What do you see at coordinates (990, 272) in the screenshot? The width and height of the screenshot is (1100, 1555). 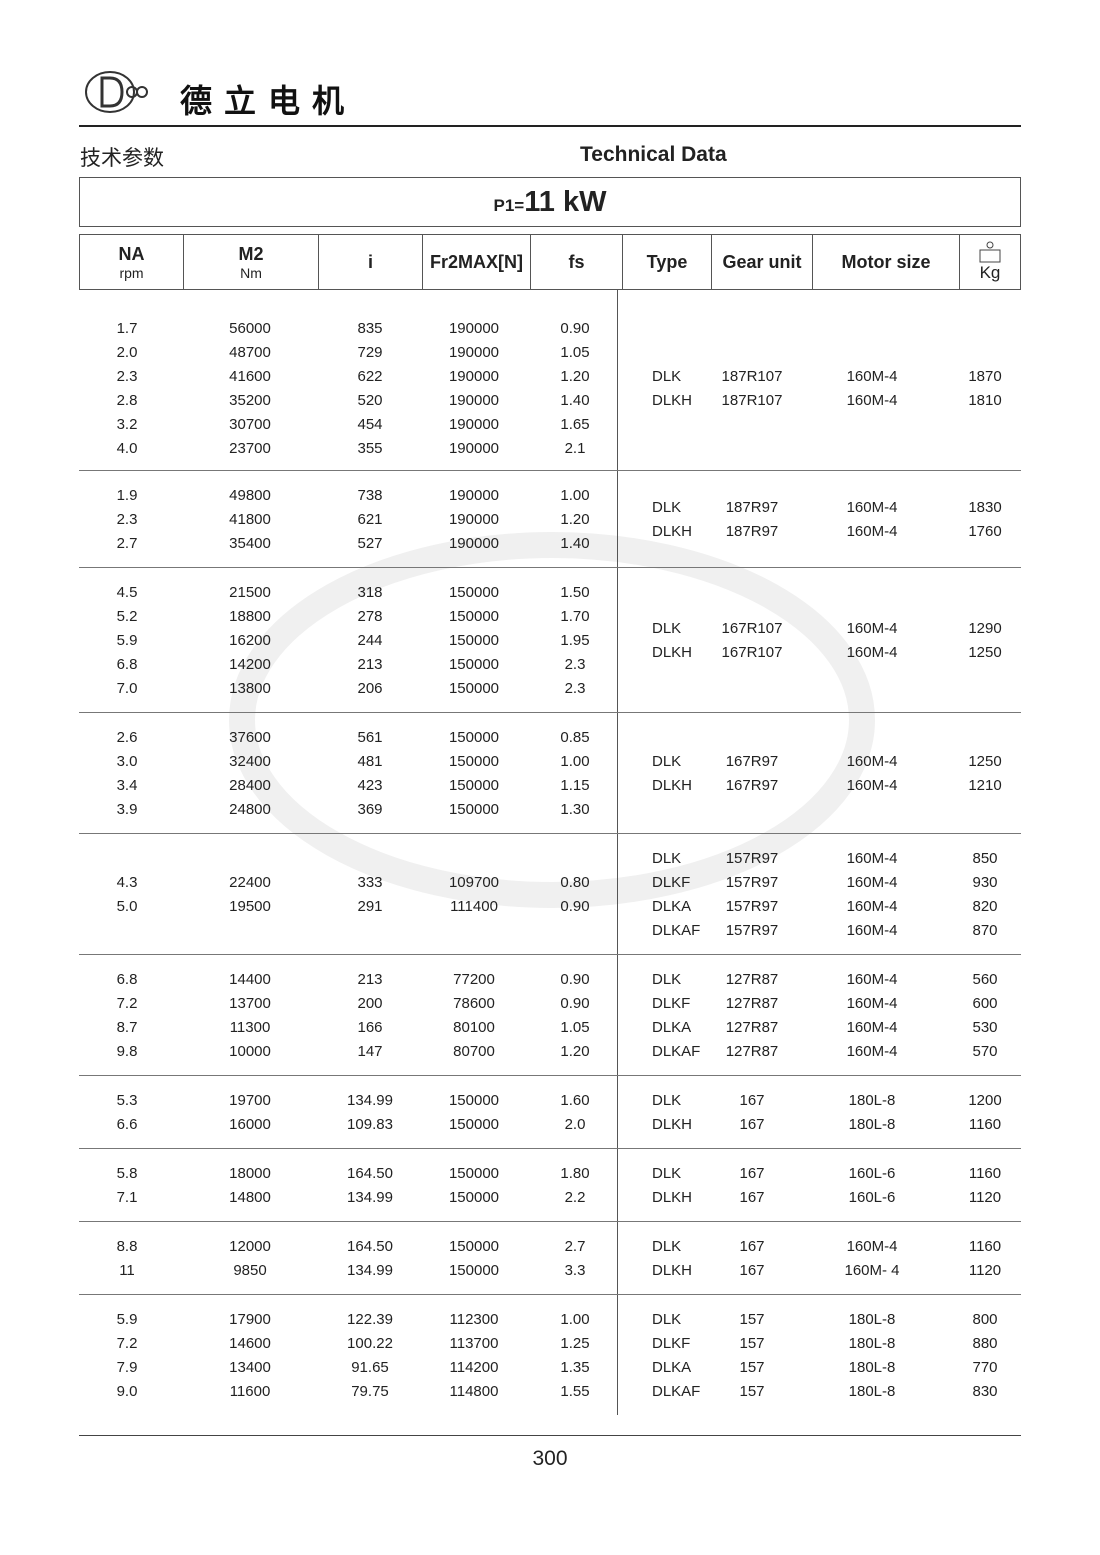 I see `header-kg: Kg` at bounding box center [990, 272].